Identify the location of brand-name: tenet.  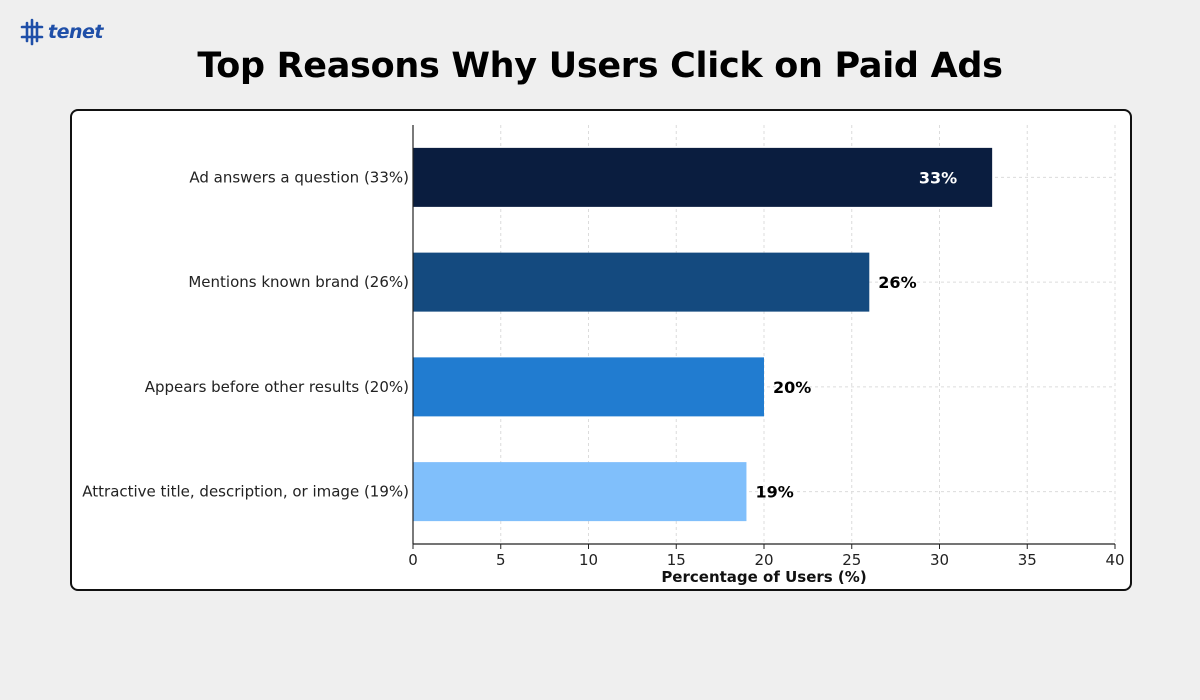
(75, 32).